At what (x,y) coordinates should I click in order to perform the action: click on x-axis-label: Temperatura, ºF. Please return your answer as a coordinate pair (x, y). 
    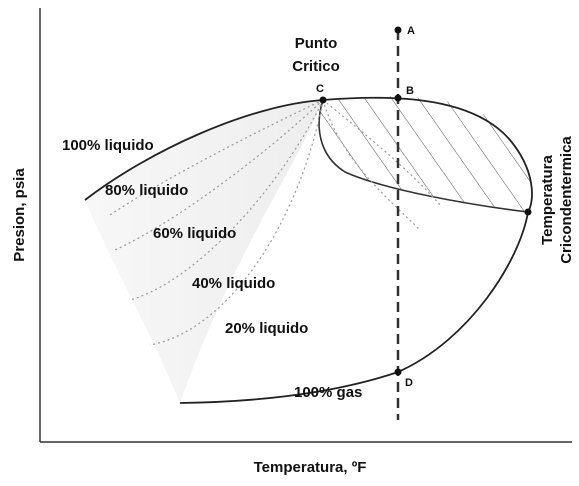
    Looking at the image, I should click on (310, 467).